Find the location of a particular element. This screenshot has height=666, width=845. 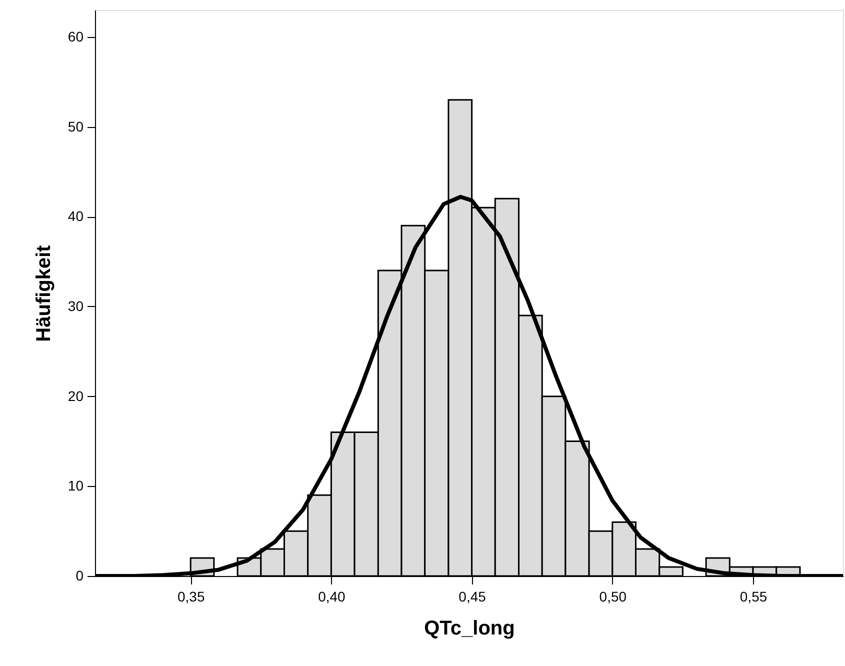

x-tick-label: 0,35 is located at coordinates (191, 596).